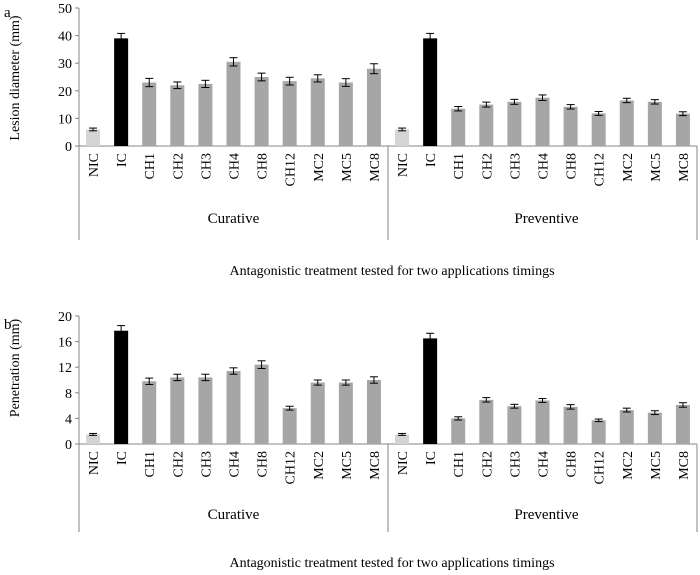 The height and width of the screenshot is (575, 700). I want to click on panel-label: a, so click(7, 13).